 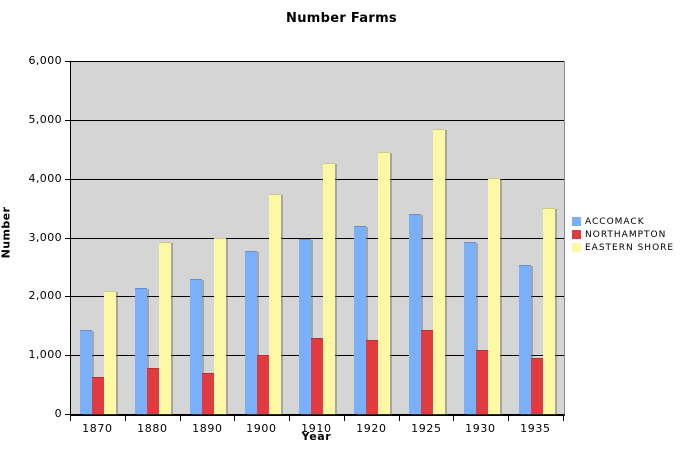 What do you see at coordinates (58, 413) in the screenshot?
I see `y-axis-label-0: 0` at bounding box center [58, 413].